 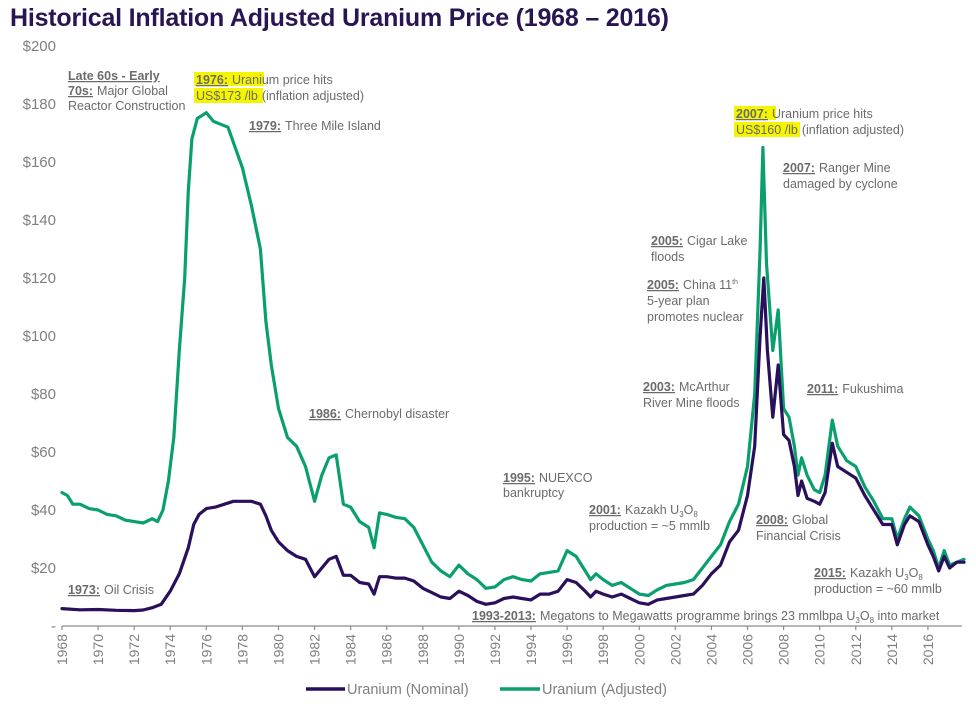 What do you see at coordinates (675, 649) in the screenshot?
I see `x-tick-label: 2002` at bounding box center [675, 649].